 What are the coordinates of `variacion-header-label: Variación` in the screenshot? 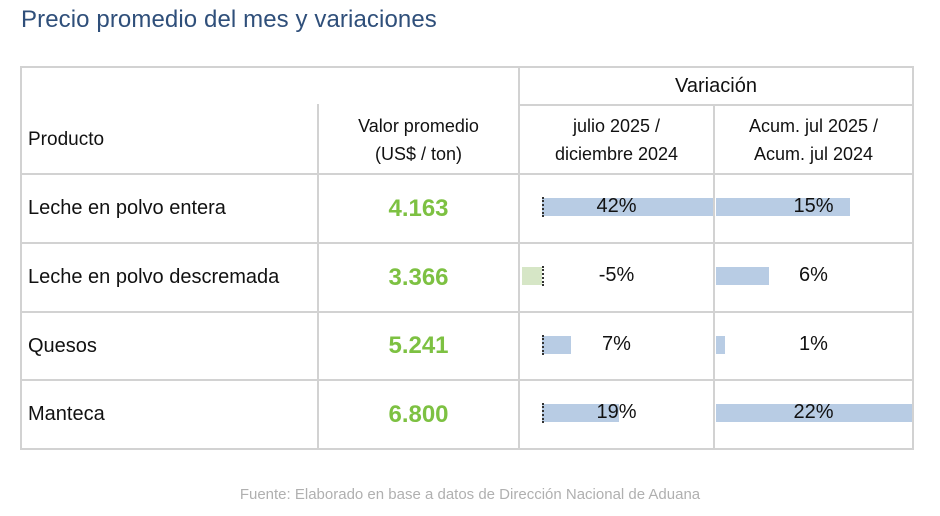 It's located at (716, 86).